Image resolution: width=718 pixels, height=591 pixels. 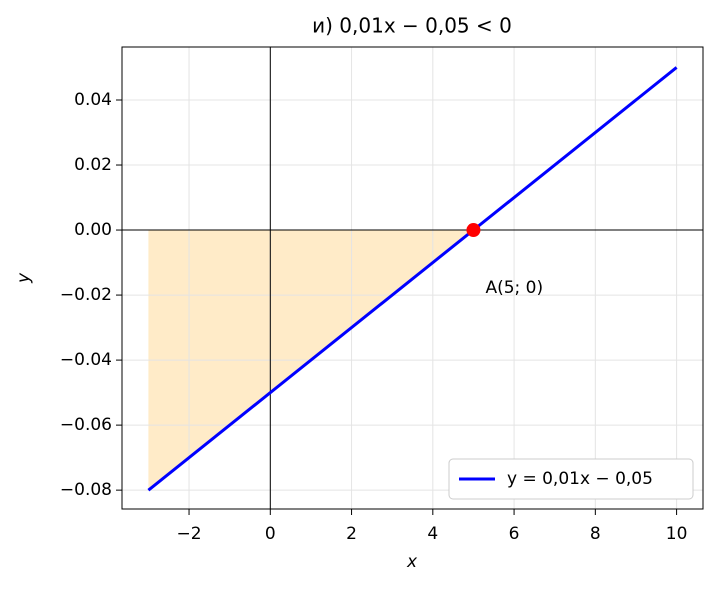 I want to click on x-tick-label: −2, so click(x=189, y=534).